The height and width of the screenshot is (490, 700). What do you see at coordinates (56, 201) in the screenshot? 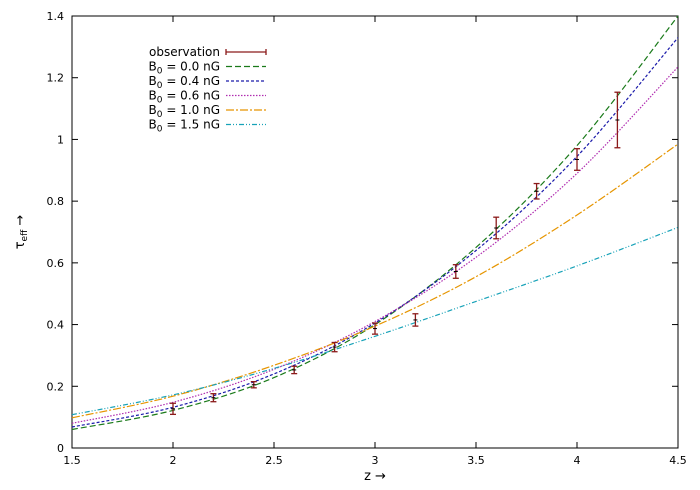
I see `y-tick-label: 0.8` at bounding box center [56, 201].